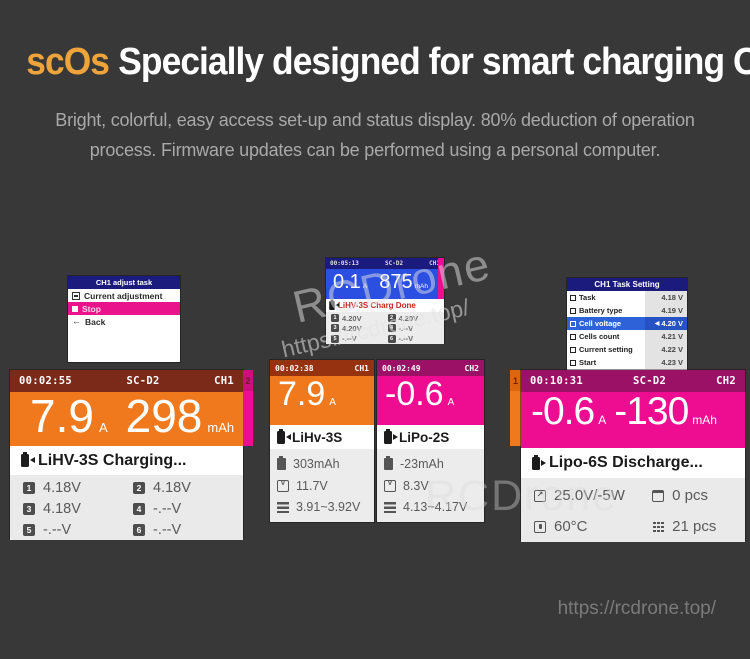 The image size is (750, 659). I want to click on status-text: LiHV-3S Charg Done, so click(377, 305).